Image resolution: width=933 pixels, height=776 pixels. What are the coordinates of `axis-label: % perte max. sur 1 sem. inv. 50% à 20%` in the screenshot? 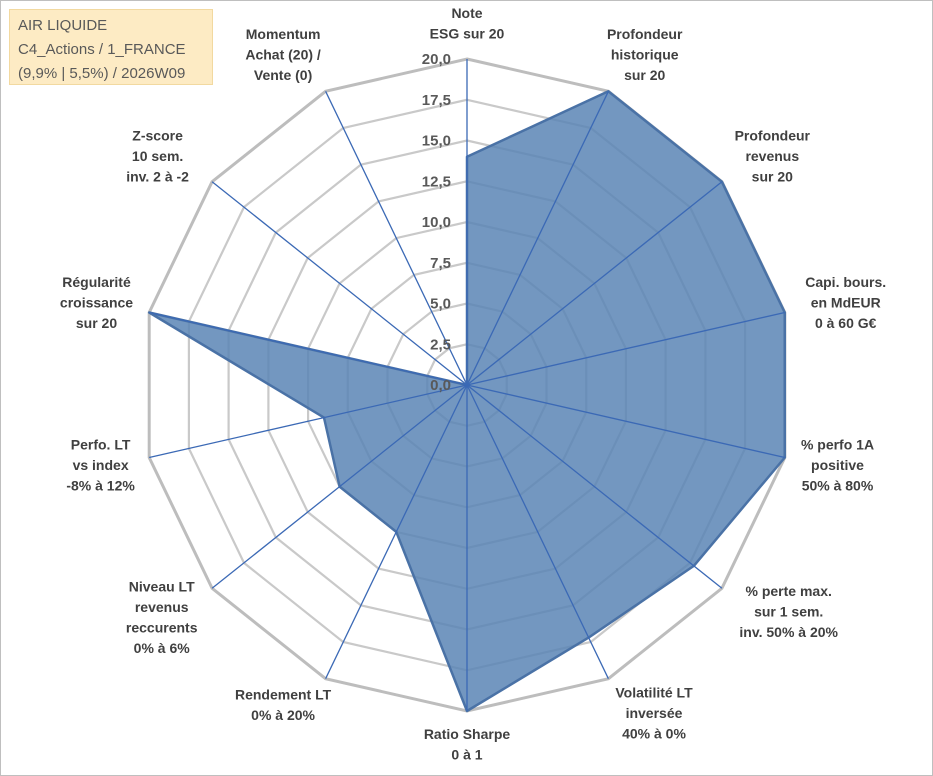 It's located at (788, 611).